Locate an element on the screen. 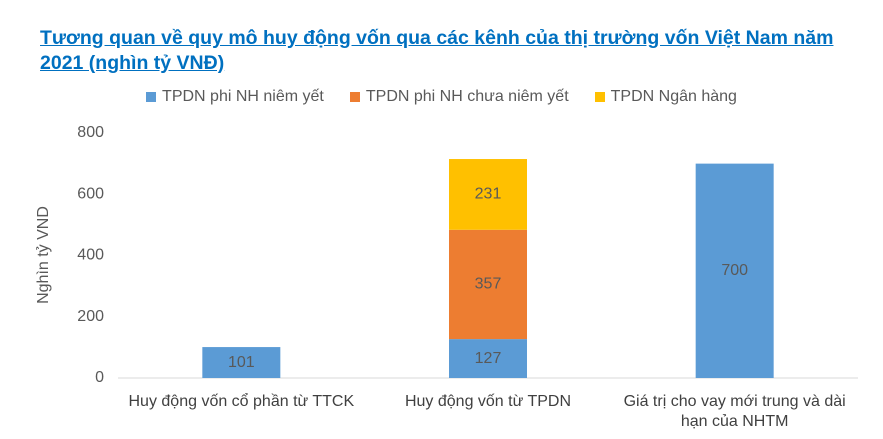 This screenshot has width=883, height=439. y-tick-label: 200 is located at coordinates (90, 316).